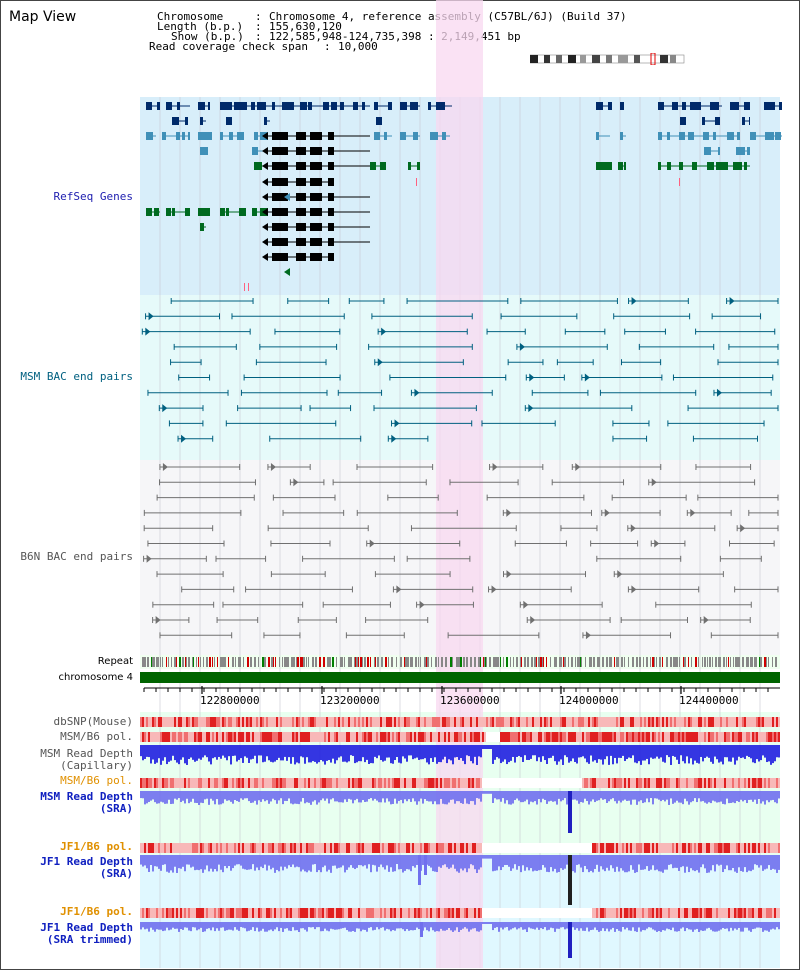 The height and width of the screenshot is (970, 800). What do you see at coordinates (608, 59) in the screenshot?
I see `chromosome-ideogram` at bounding box center [608, 59].